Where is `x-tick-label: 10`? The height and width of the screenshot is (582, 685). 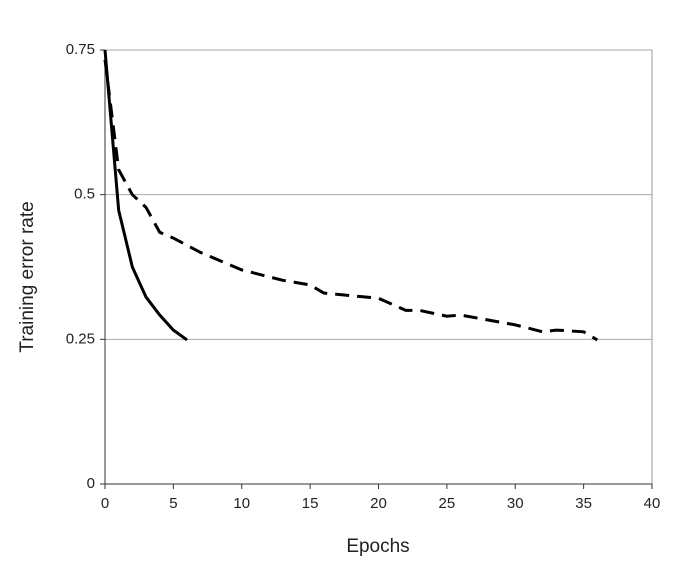
x-tick-label: 10 is located at coordinates (241, 503).